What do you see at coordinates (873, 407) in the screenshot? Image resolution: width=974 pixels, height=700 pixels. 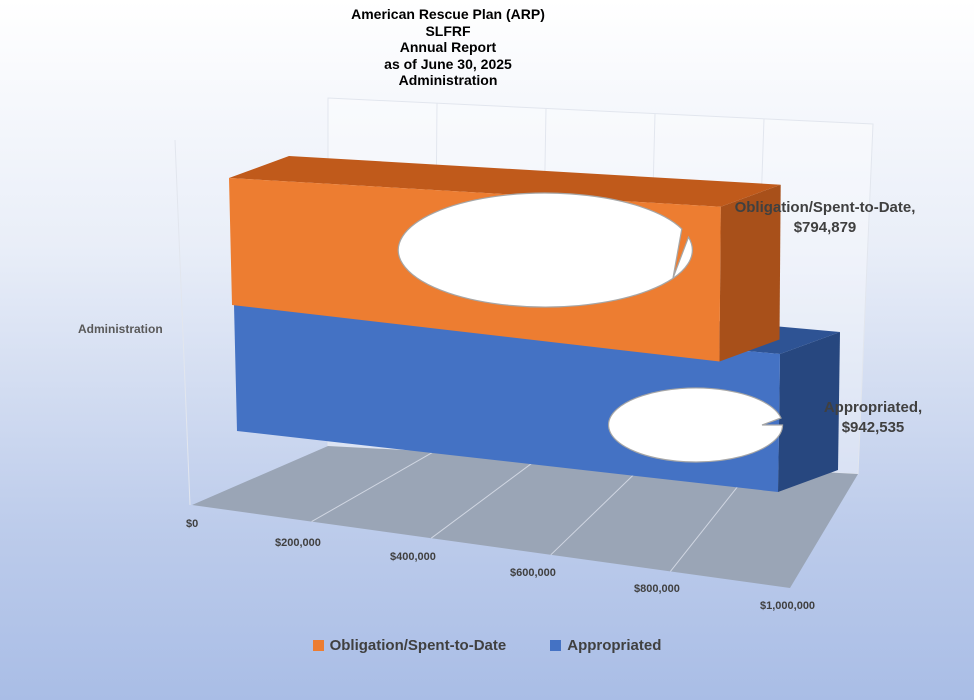 I see `data-label-line: Appropriated,` at bounding box center [873, 407].